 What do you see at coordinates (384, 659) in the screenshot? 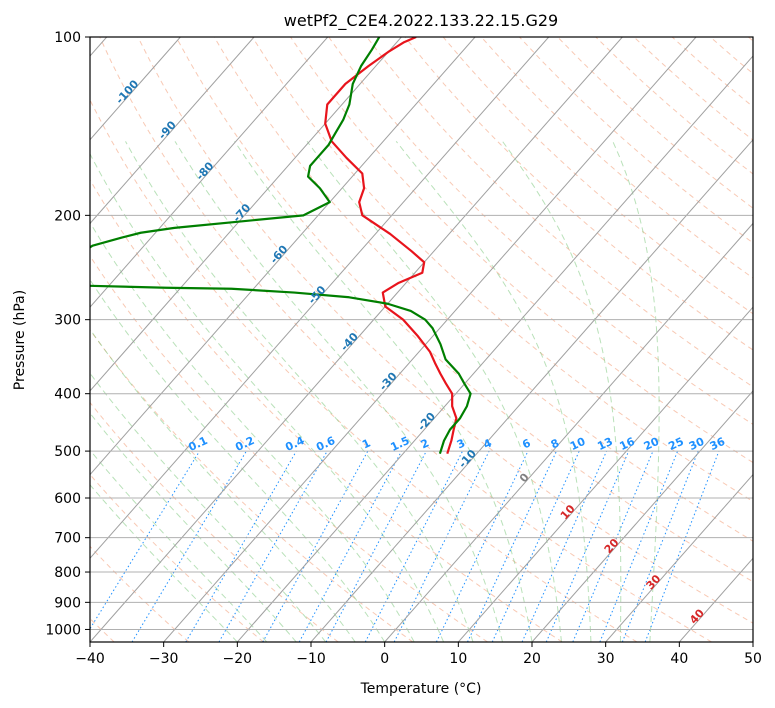
I see `x-tick-label: 0` at bounding box center [384, 659].